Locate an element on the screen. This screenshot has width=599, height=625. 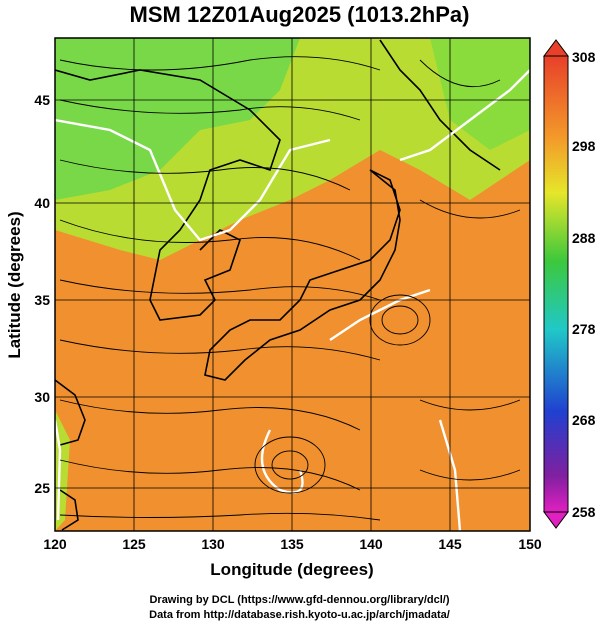
y-axis-ticks: 25 30 35 40 45 is located at coordinates (42, 294).